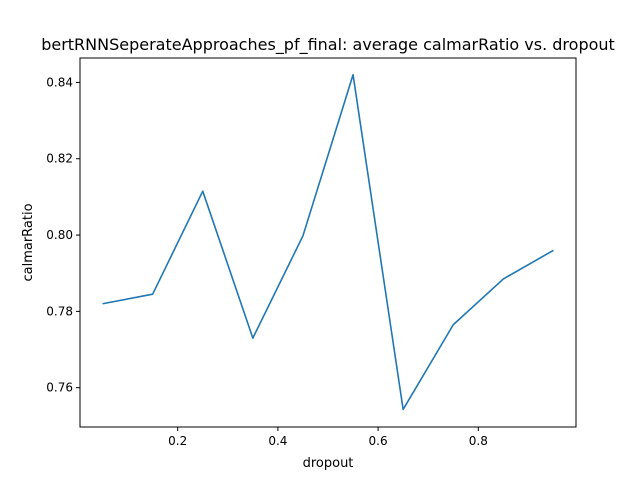  I want to click on x-tick-label: 0.8, so click(478, 441).